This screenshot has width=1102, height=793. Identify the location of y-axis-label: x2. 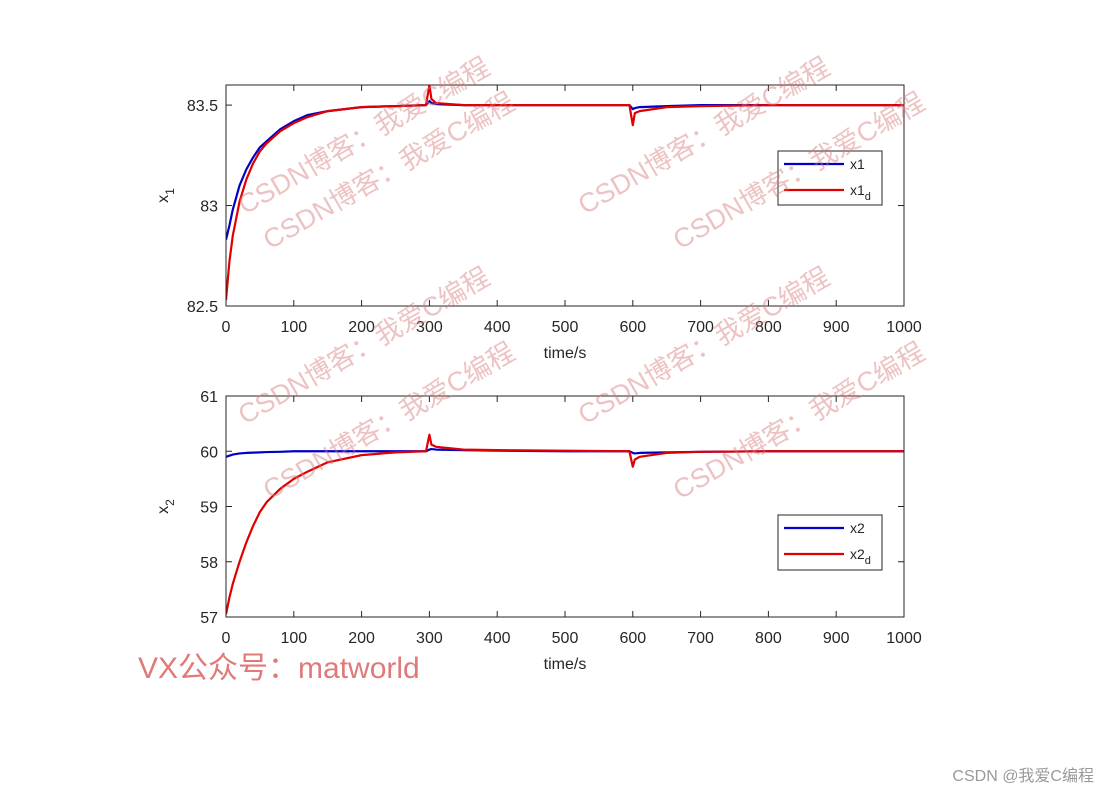
(166, 506).